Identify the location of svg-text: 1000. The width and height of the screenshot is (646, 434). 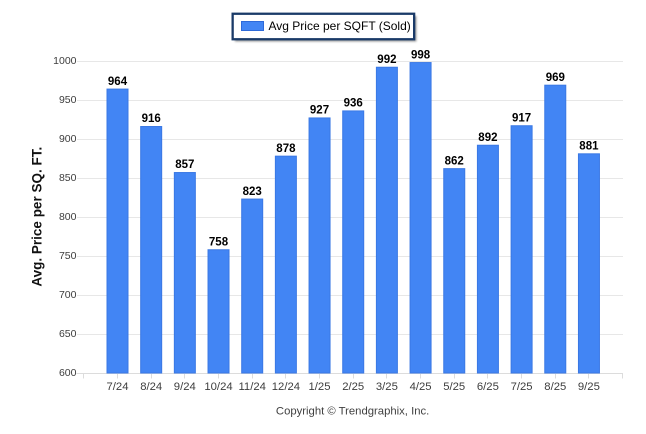
(65, 61).